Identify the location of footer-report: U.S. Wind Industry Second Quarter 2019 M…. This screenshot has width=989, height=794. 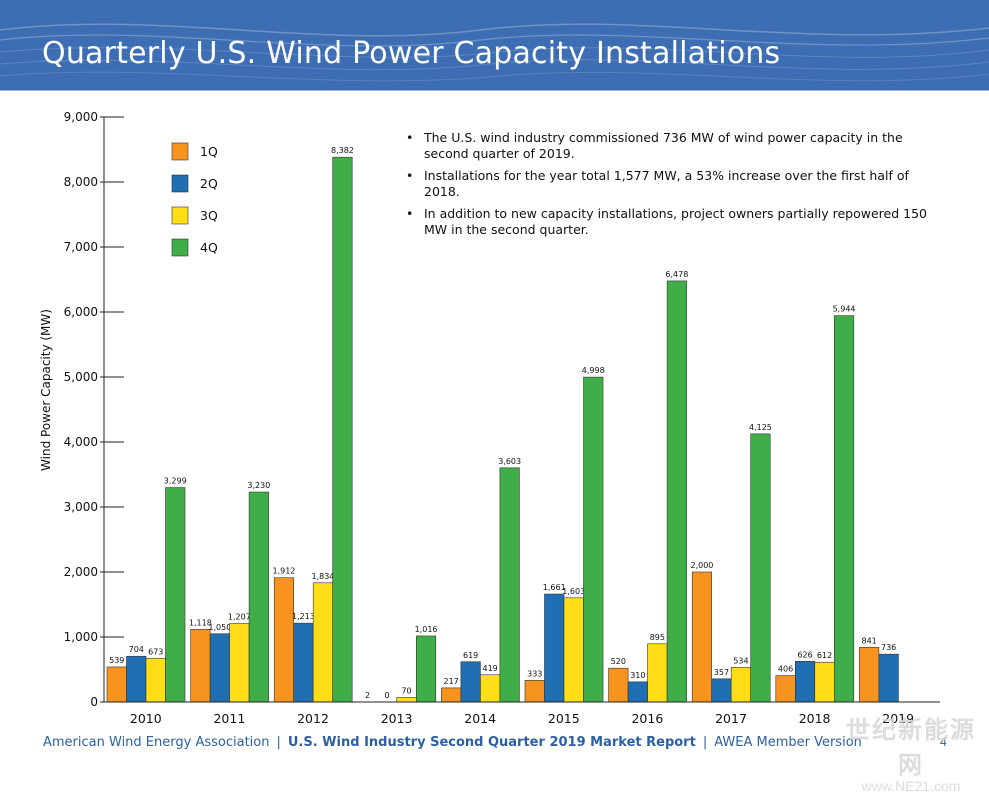
(492, 742).